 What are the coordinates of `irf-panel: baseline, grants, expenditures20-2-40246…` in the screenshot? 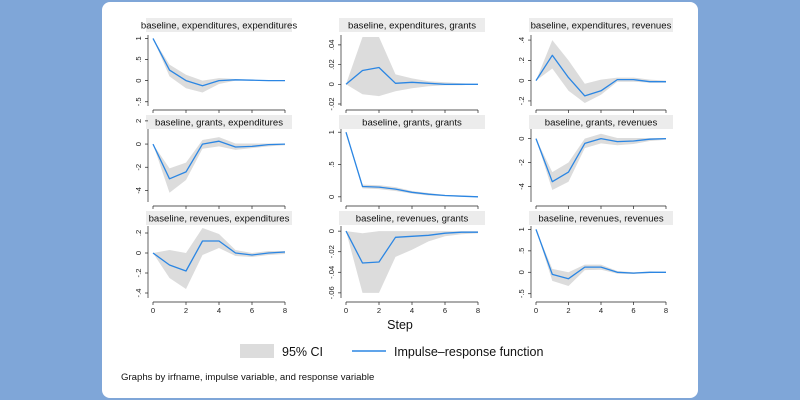 It's located at (213, 167).